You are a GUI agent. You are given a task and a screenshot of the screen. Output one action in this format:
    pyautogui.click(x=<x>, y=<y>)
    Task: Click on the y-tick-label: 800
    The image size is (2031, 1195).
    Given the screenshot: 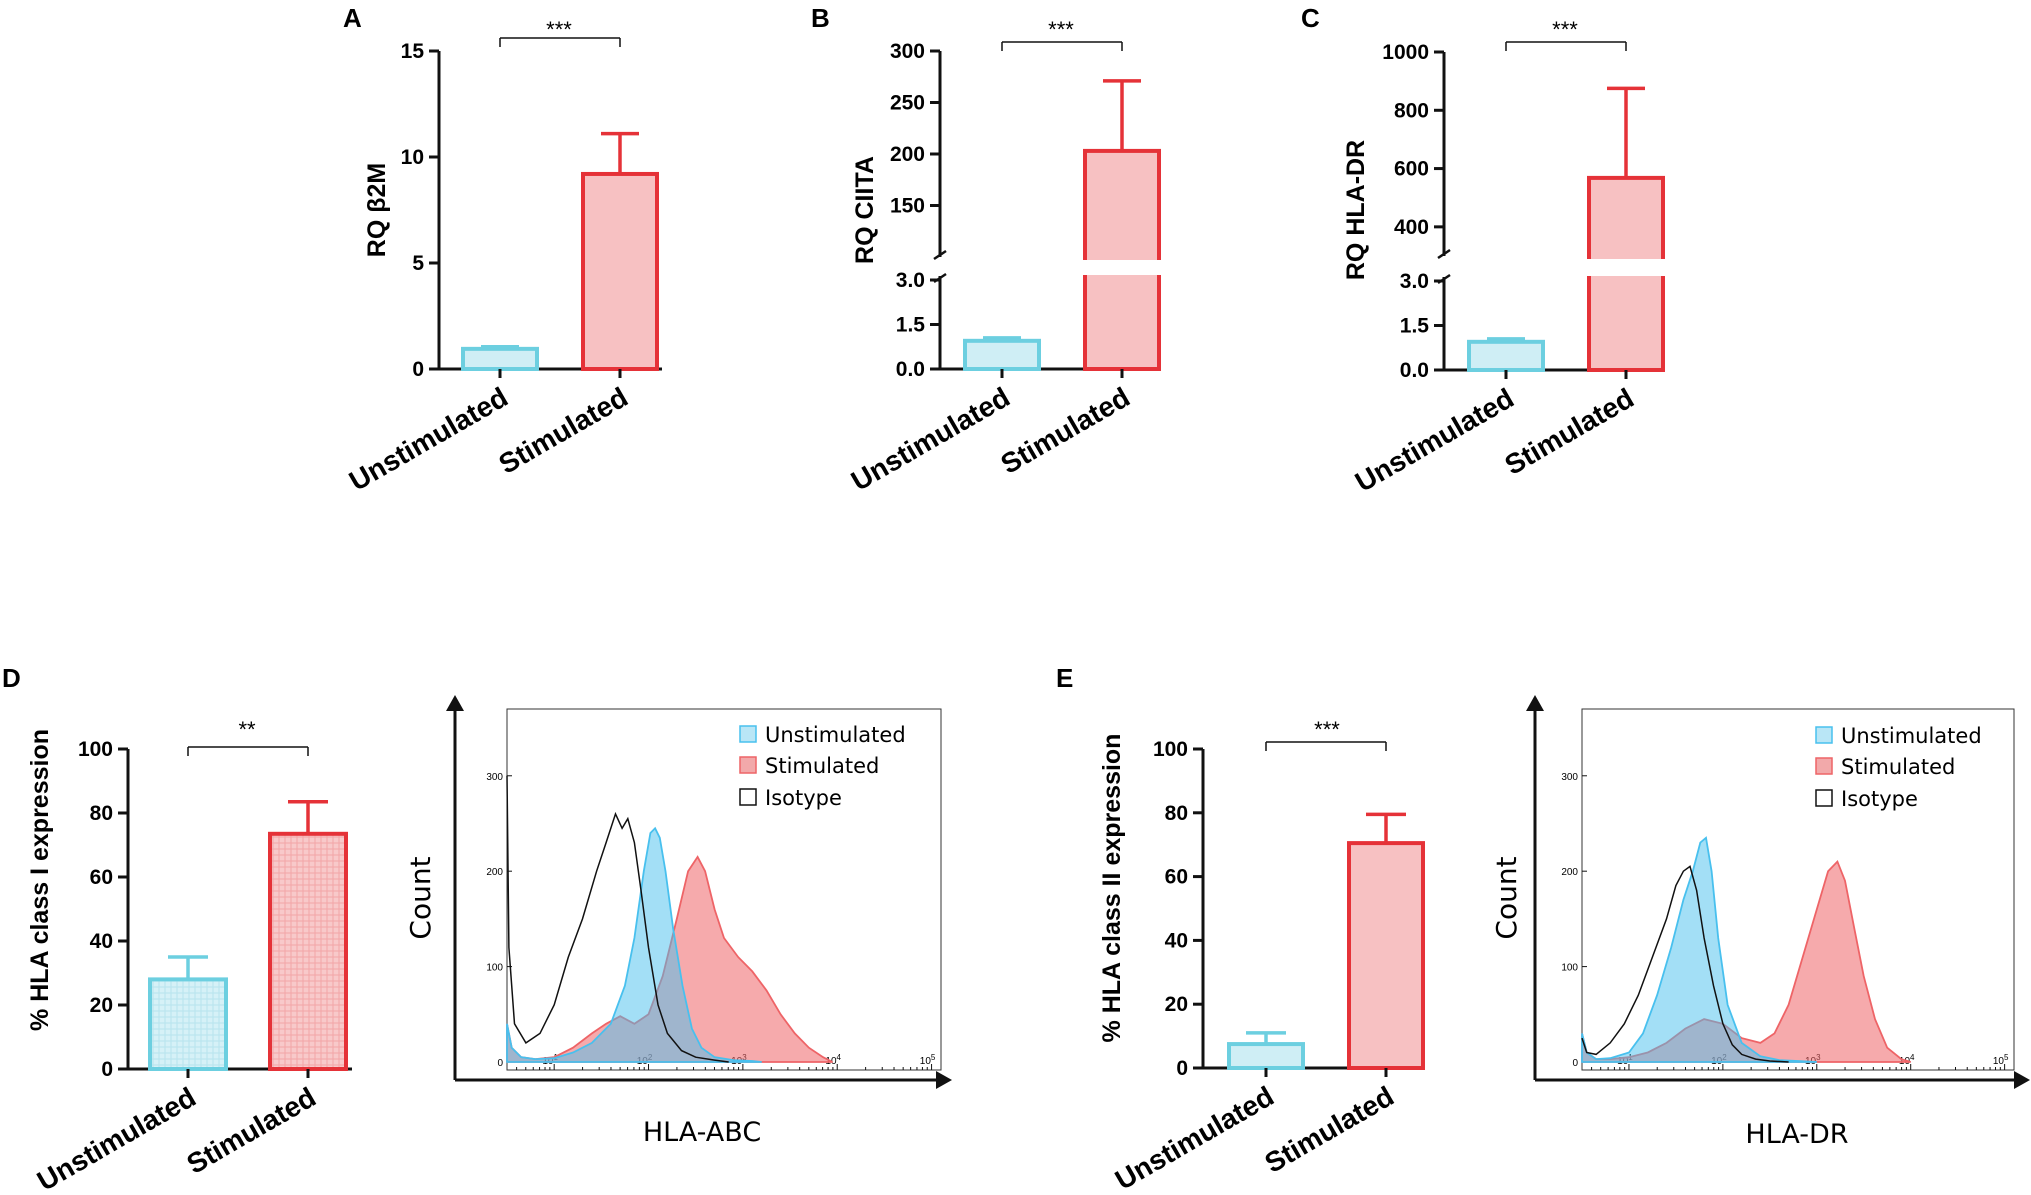 What is the action you would take?
    pyautogui.click(x=1411, y=110)
    